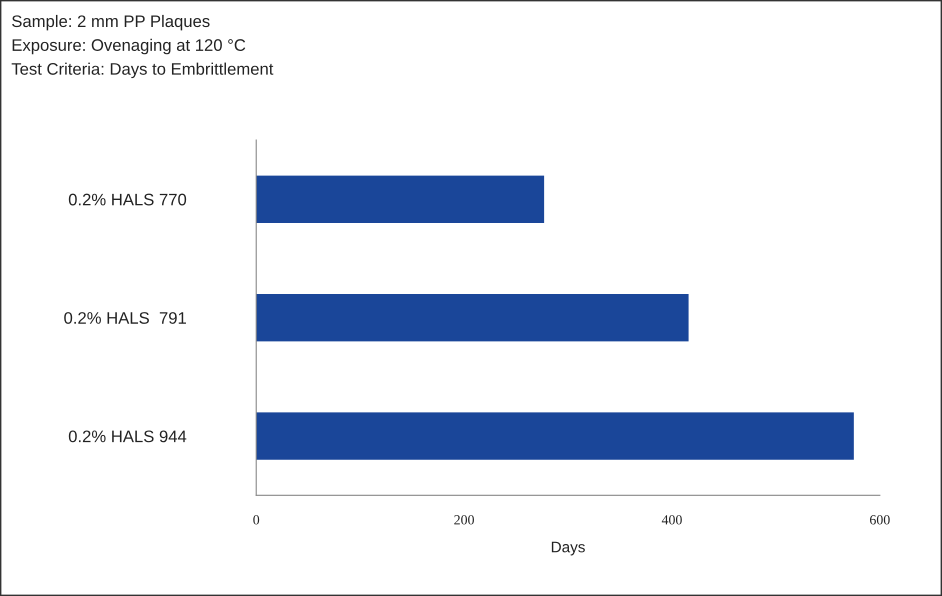 This screenshot has width=942, height=596. What do you see at coordinates (129, 46) in the screenshot?
I see `text: Exposure: Ovenaging at 120 °C` at bounding box center [129, 46].